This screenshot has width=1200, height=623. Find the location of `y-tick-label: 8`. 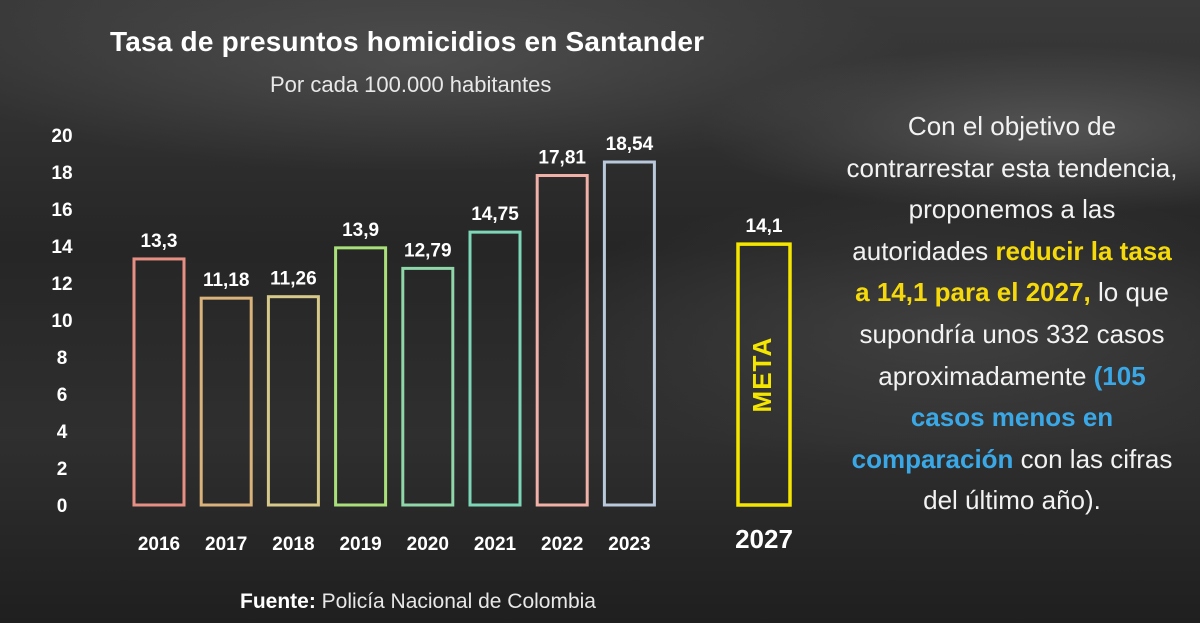

y-tick-label: 8 is located at coordinates (62, 358).